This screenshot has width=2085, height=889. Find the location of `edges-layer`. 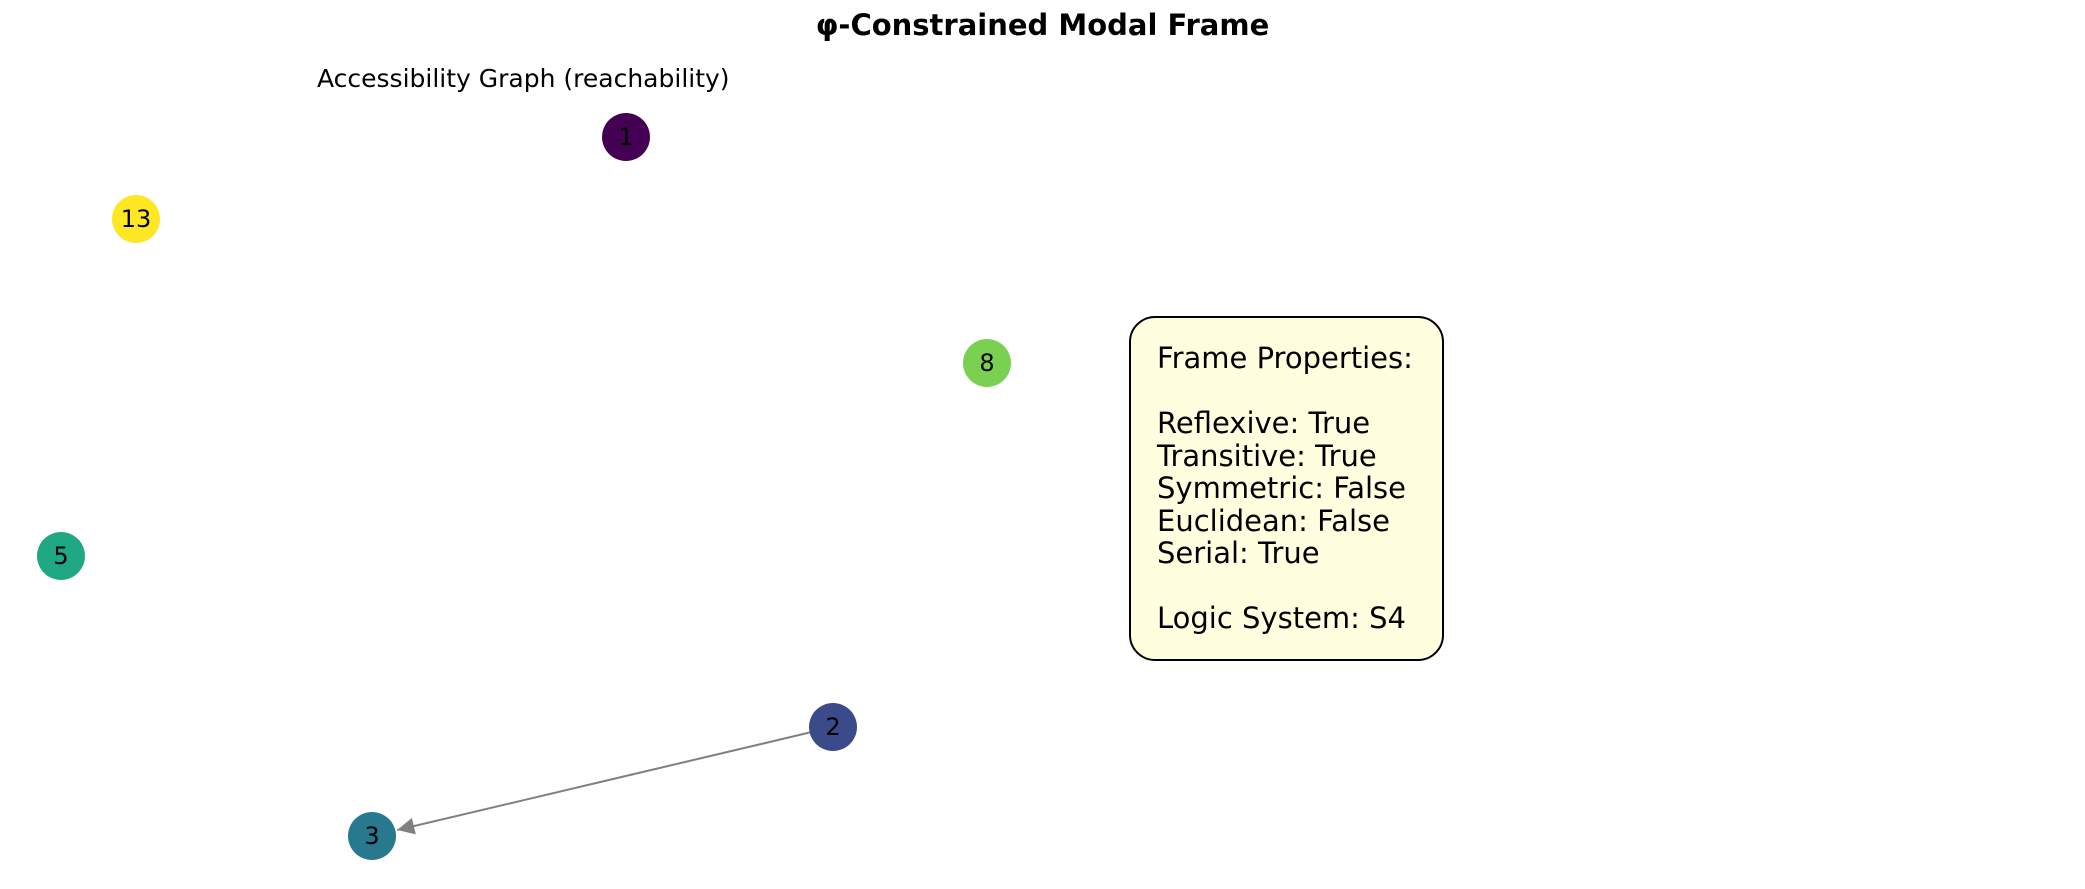

edges-layer is located at coordinates (603, 783).